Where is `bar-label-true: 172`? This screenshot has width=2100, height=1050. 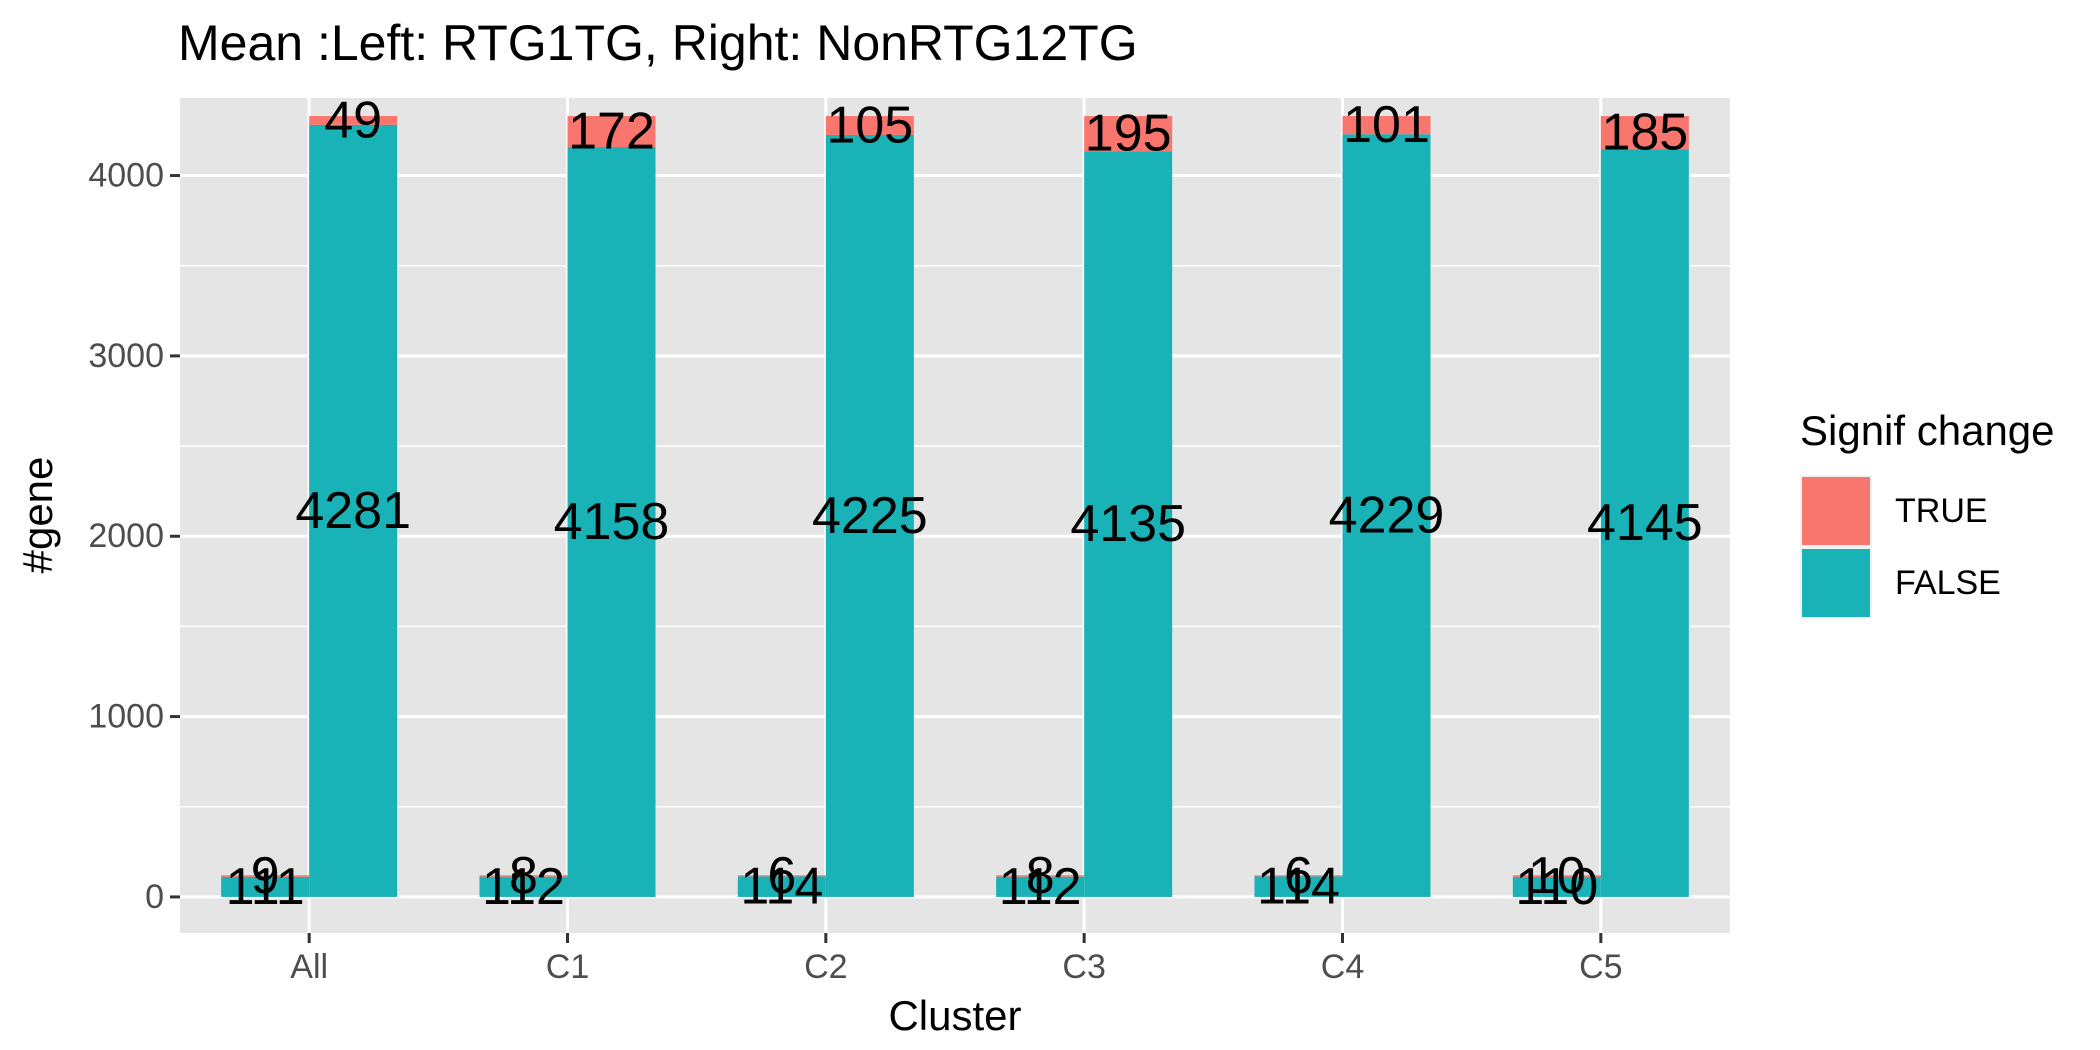
bar-label-true: 172 is located at coordinates (611, 132).